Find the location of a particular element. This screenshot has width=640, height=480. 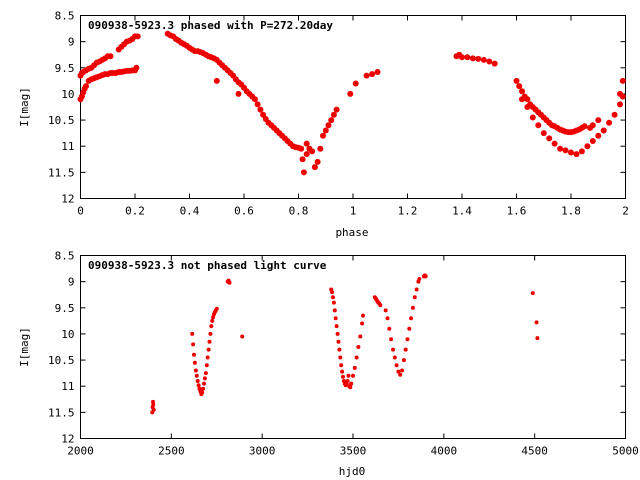

phased-x-tick-label: 0.2 is located at coordinates (135, 211).